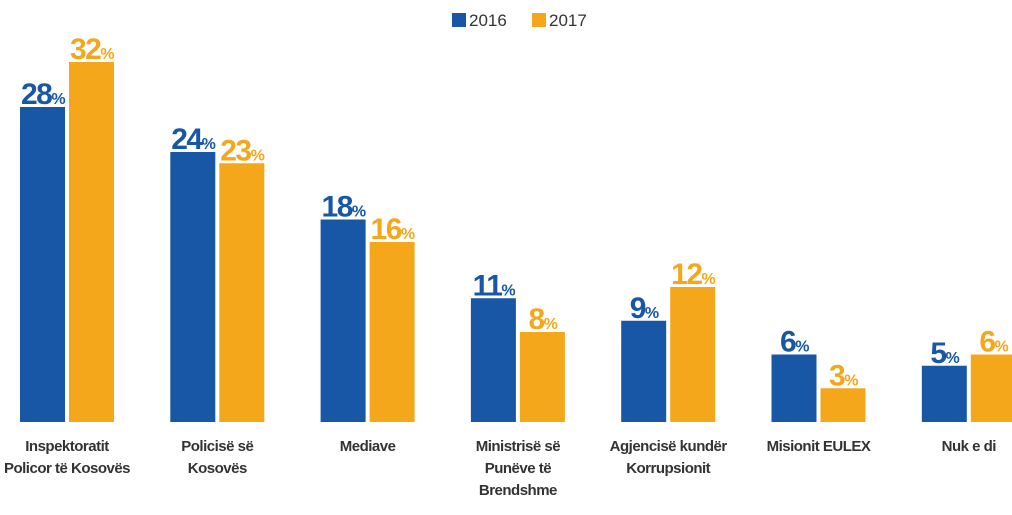 This screenshot has height=515, width=1012. I want to click on legend-label: 2017, so click(568, 20).